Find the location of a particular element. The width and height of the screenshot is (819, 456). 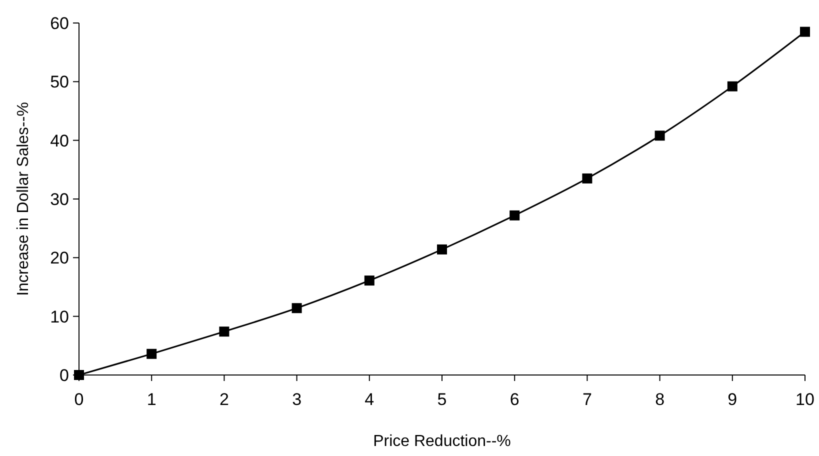

y-tick-label: 60 is located at coordinates (59, 23).